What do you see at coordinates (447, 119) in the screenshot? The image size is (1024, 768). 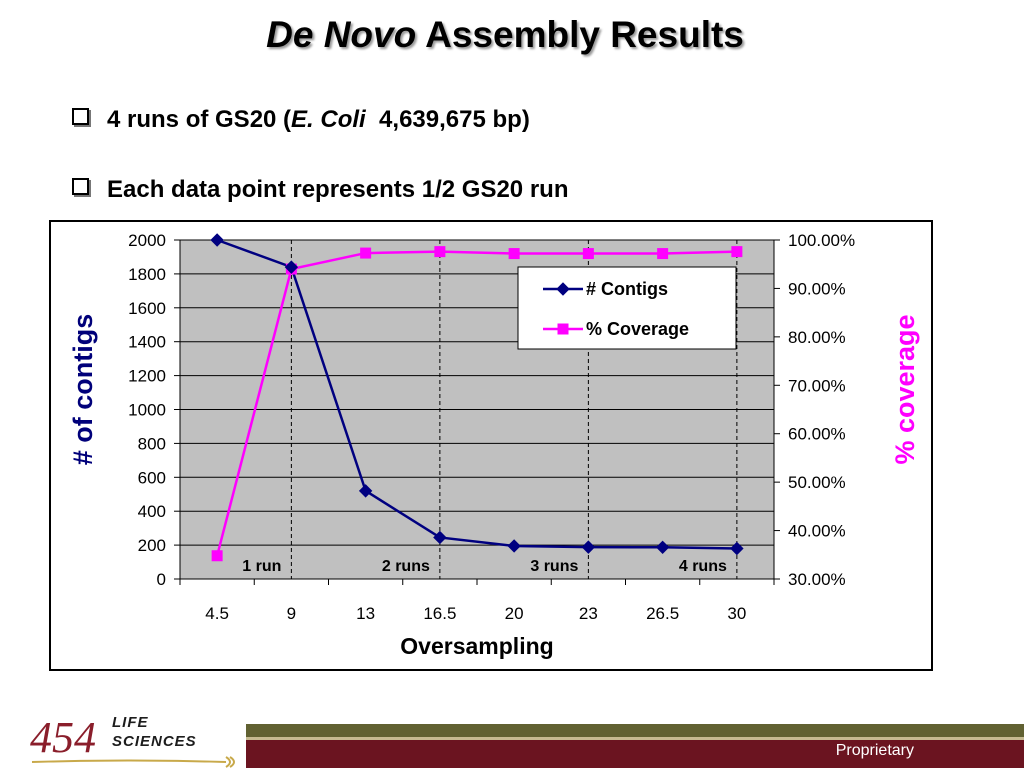 I see `bullet-runs-text-b: 4,639,675 bp)` at bounding box center [447, 119].